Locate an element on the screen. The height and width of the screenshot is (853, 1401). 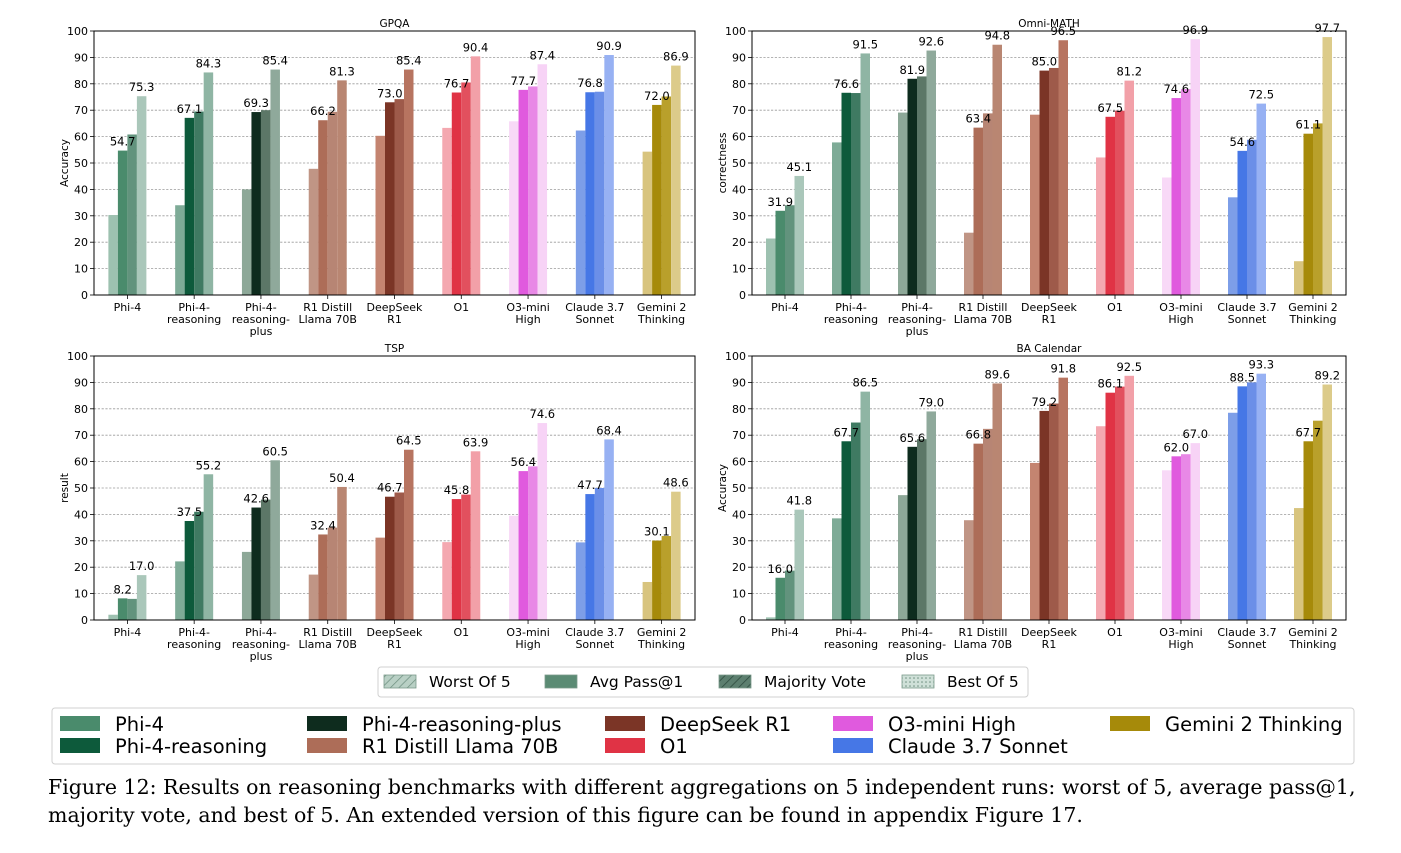
data-label: 79.0 is located at coordinates (931, 402).